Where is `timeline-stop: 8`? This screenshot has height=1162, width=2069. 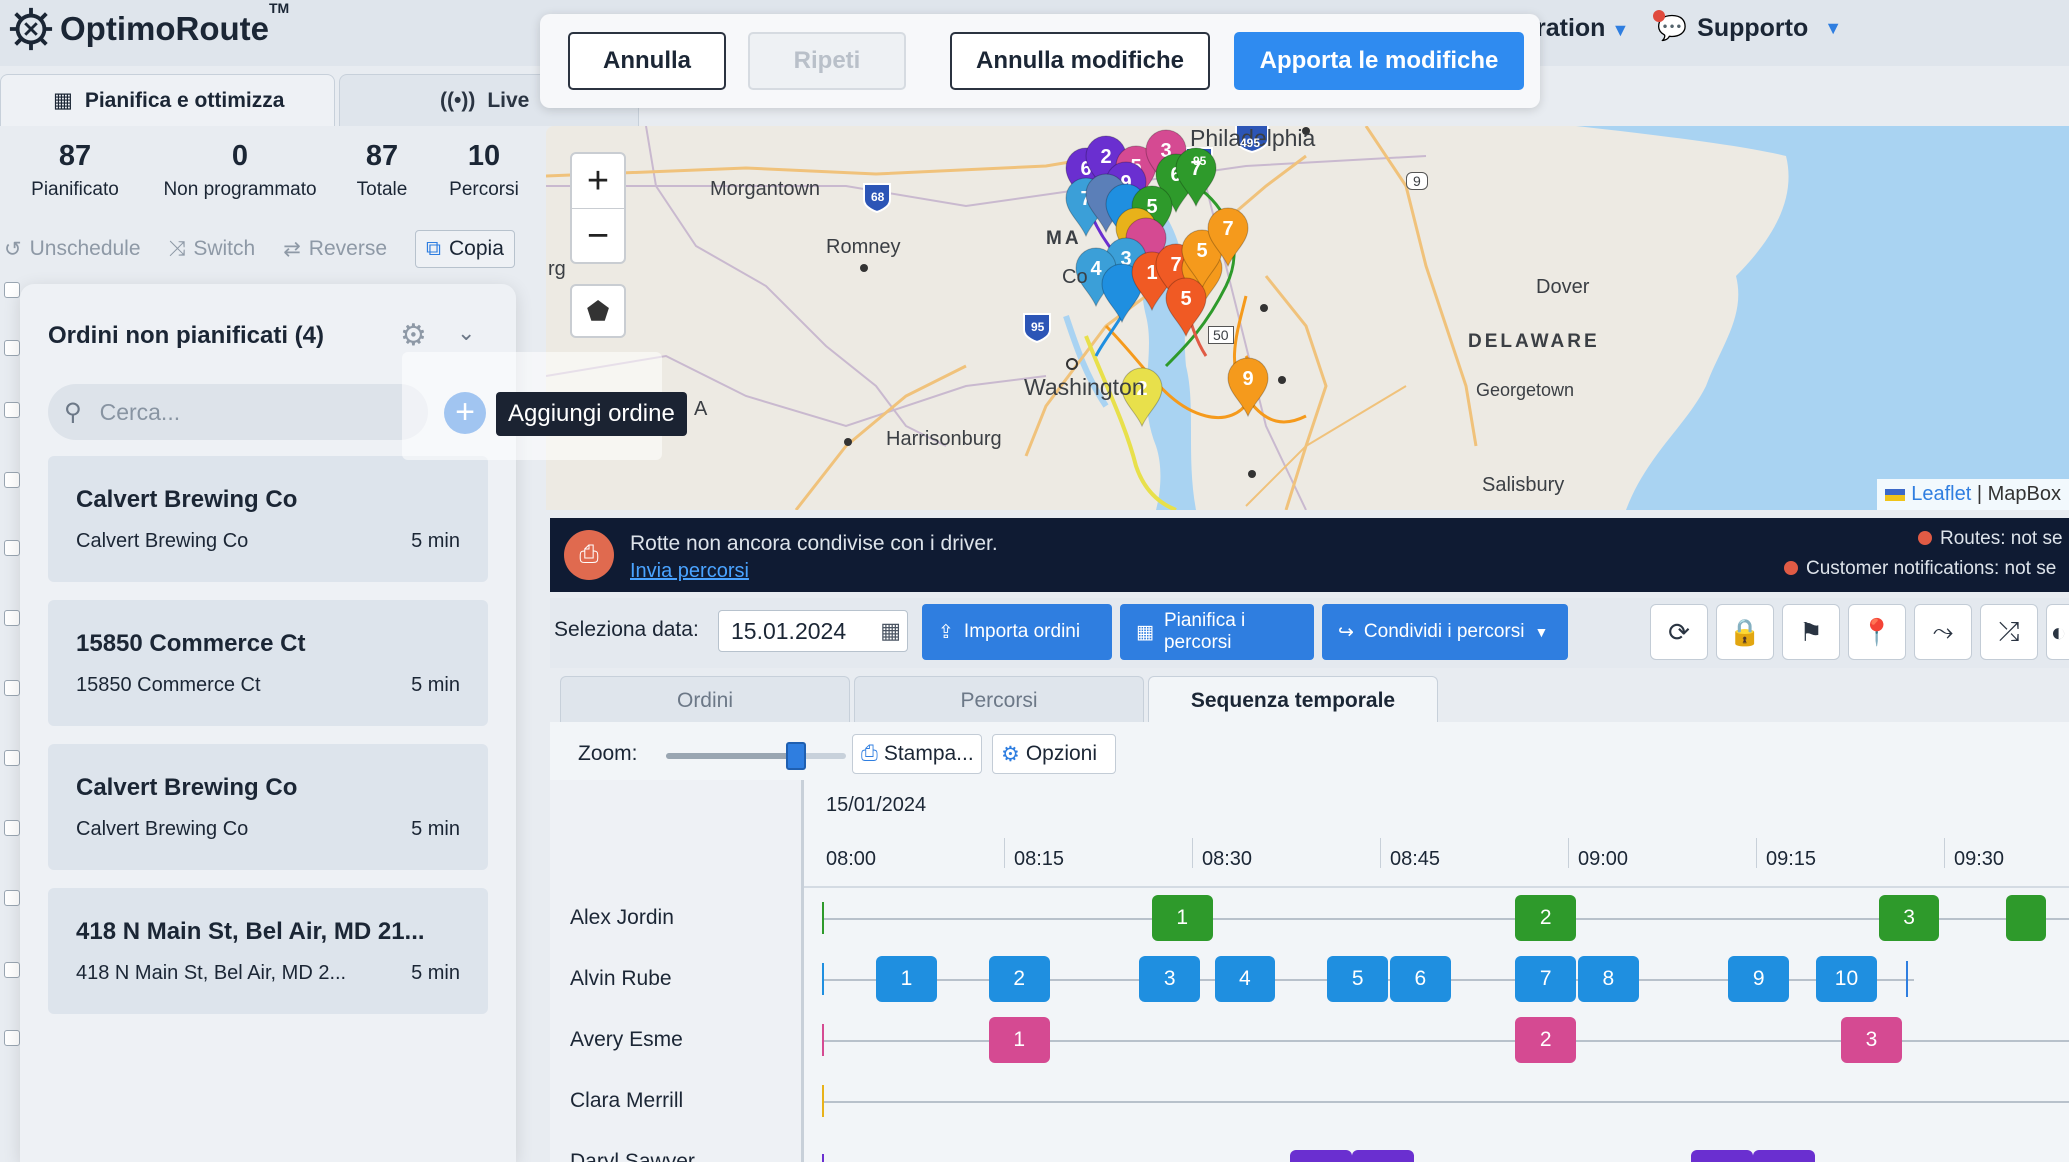 timeline-stop: 8 is located at coordinates (1608, 979).